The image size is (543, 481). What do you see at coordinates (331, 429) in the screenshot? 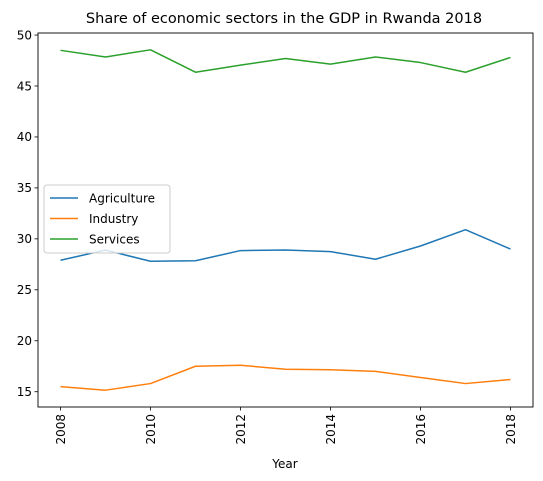
I see `x-tick-label: 2014` at bounding box center [331, 429].